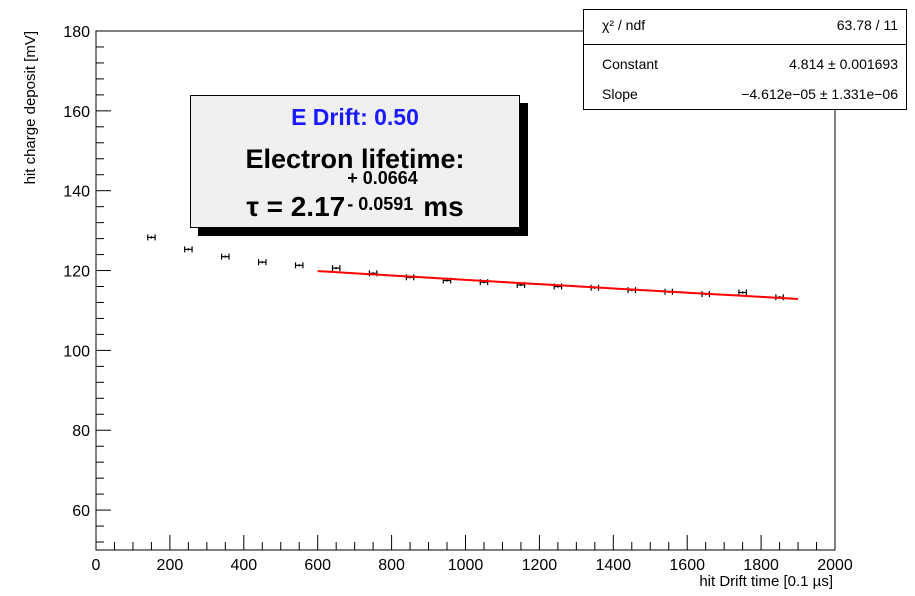 This screenshot has height=596, width=915. I want to click on stats-divider, so click(745, 44).